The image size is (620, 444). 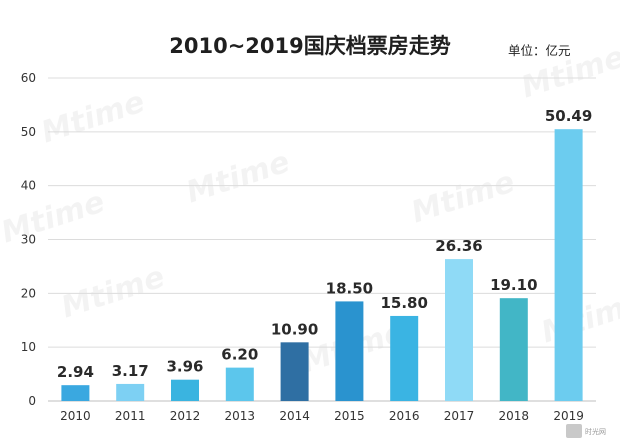 What do you see at coordinates (239, 384) in the screenshot?
I see `bar-2013` at bounding box center [239, 384].